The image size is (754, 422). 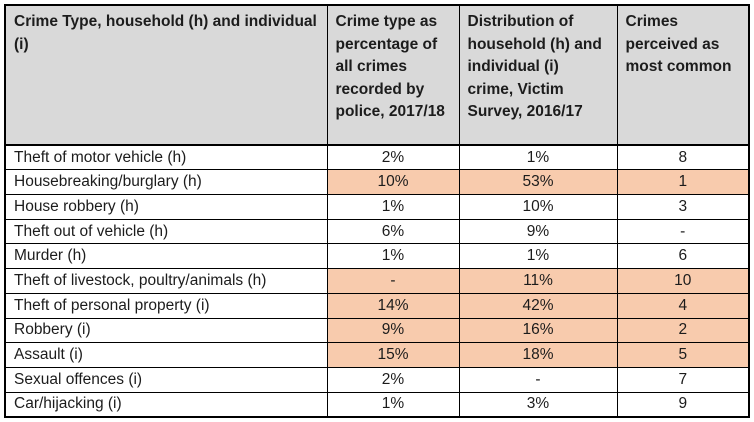 What do you see at coordinates (683, 305) in the screenshot?
I see `cell-perceived-rank: 4` at bounding box center [683, 305].